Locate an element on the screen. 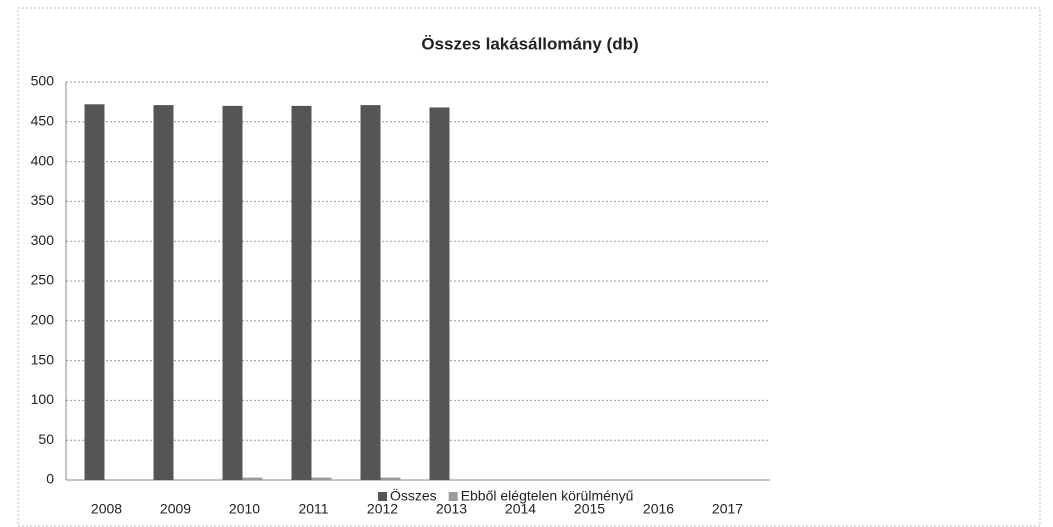 The image size is (1053, 527). x-tick-label: 2012 is located at coordinates (382, 509).